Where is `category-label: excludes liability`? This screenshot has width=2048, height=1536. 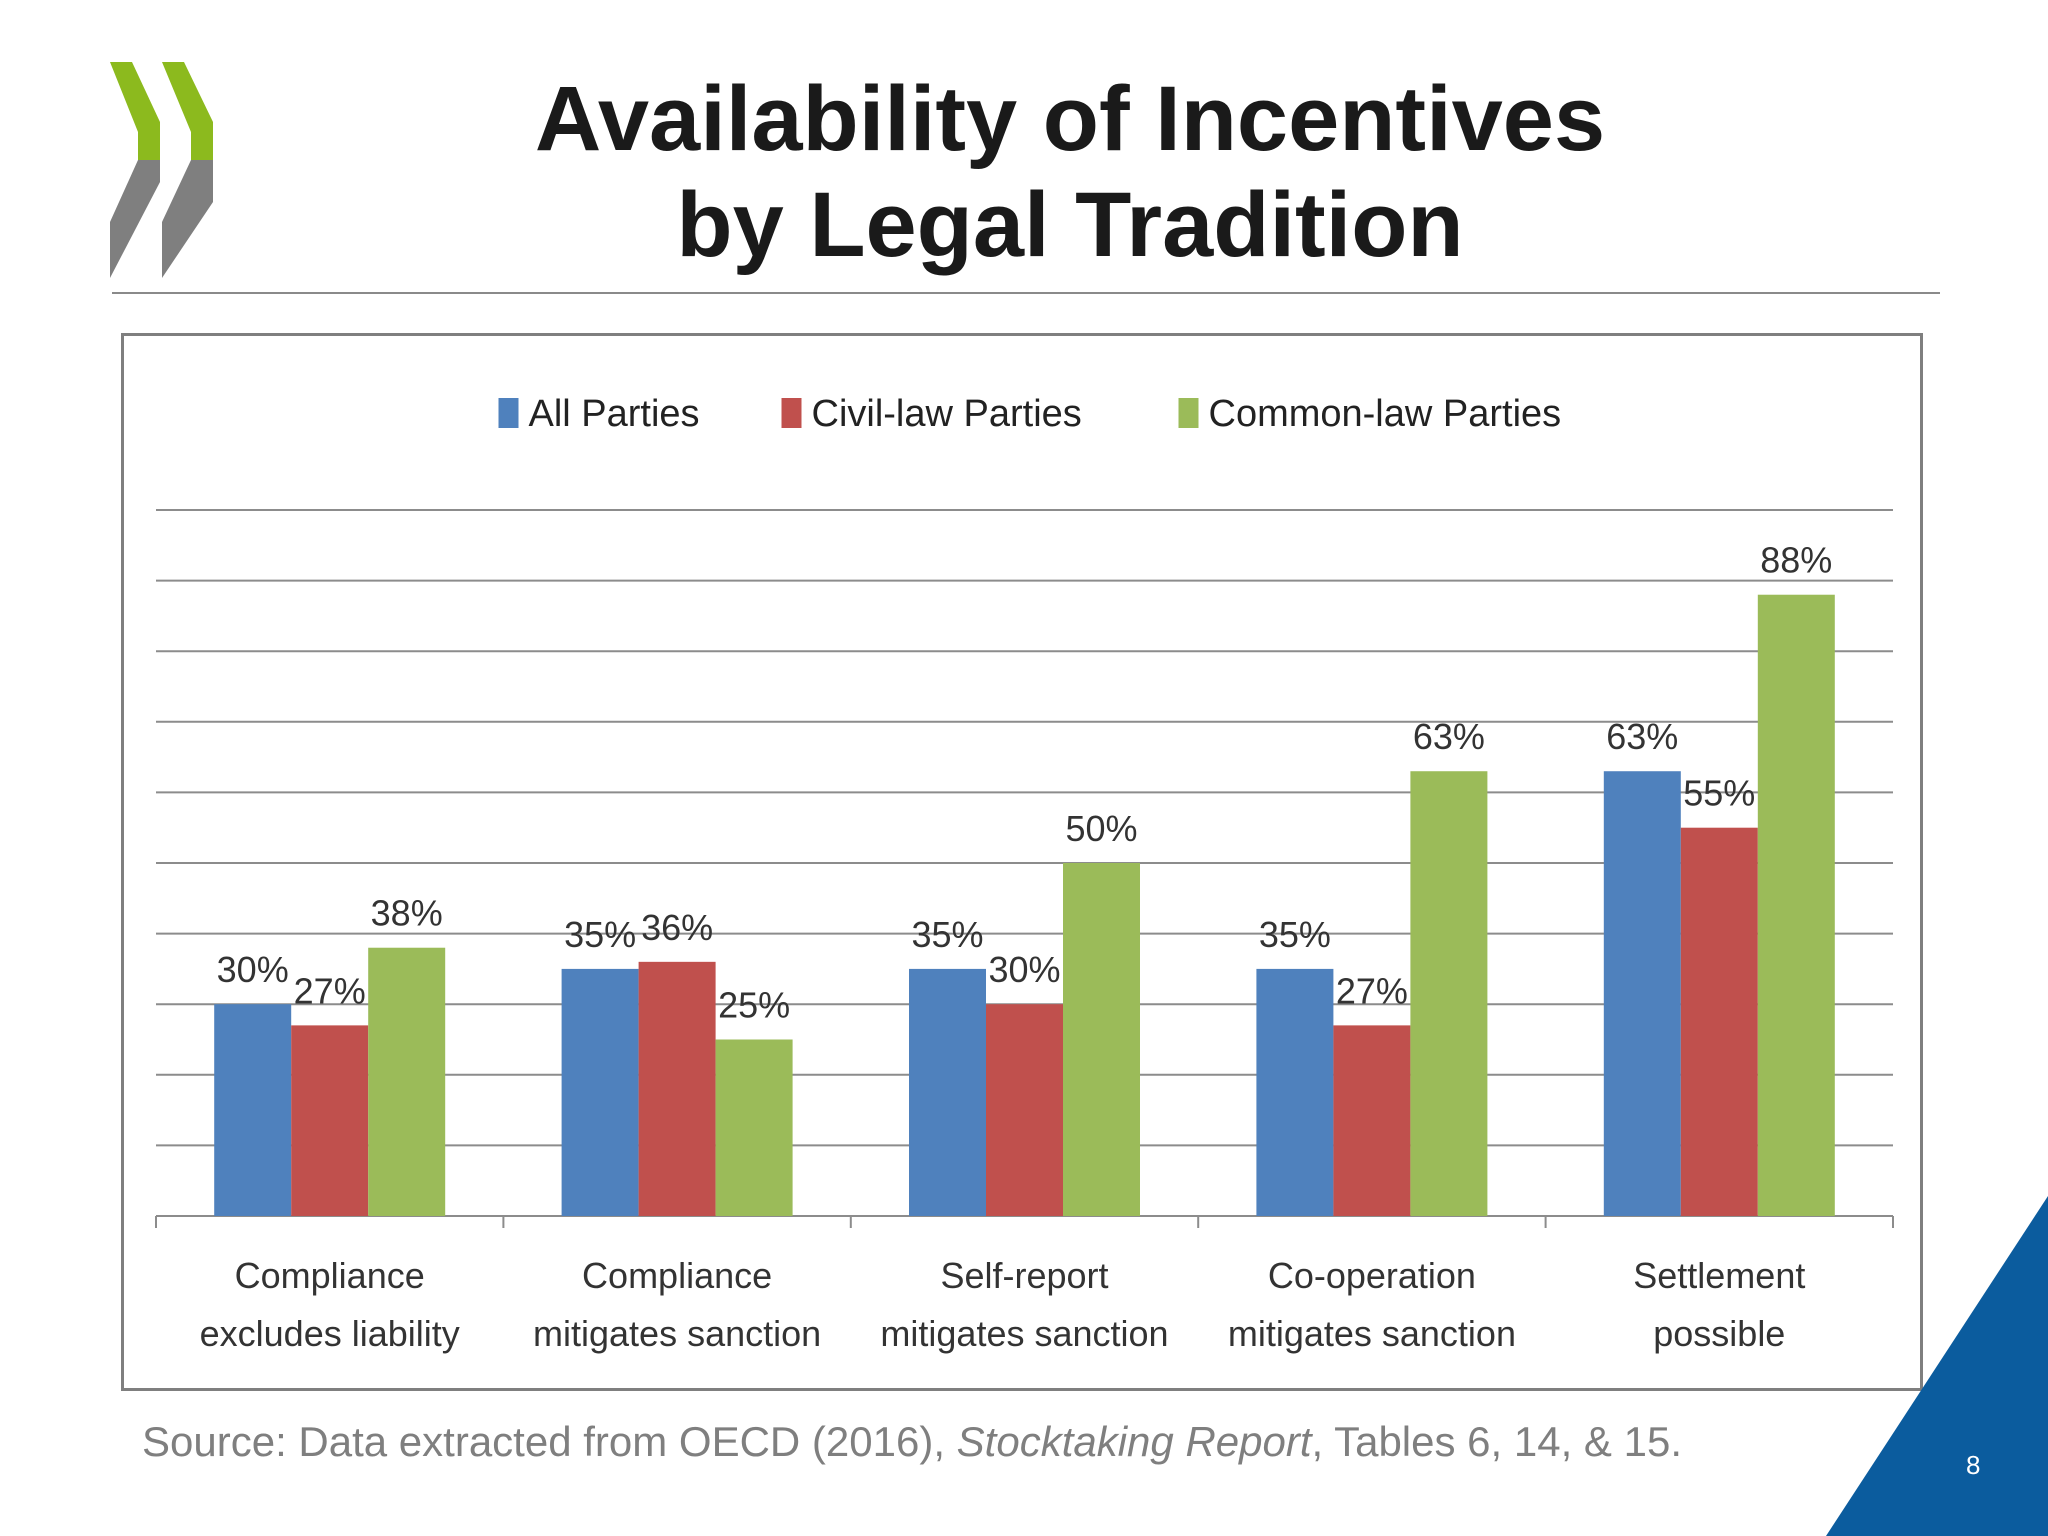
category-label: excludes liability is located at coordinates (330, 1333).